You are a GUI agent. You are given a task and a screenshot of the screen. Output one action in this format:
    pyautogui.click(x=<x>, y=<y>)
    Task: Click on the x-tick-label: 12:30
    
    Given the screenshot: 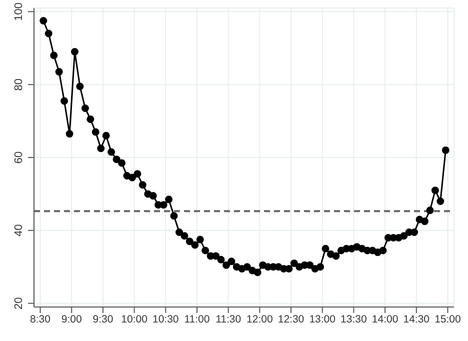 What is the action you would take?
    pyautogui.click(x=291, y=319)
    